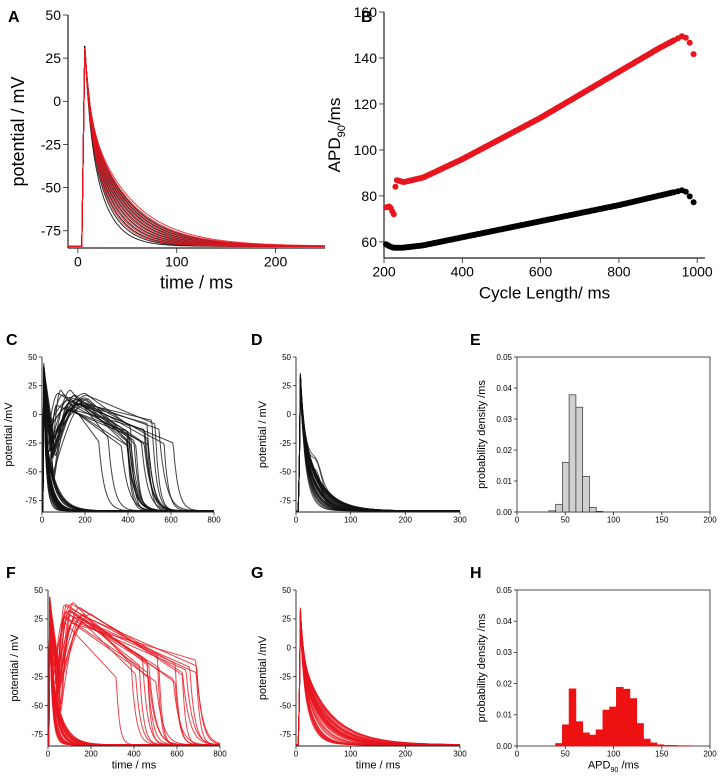 The height and width of the screenshot is (776, 720). Describe the element at coordinates (697, 271) in the screenshot. I see `x-tick-label: 1000` at that location.